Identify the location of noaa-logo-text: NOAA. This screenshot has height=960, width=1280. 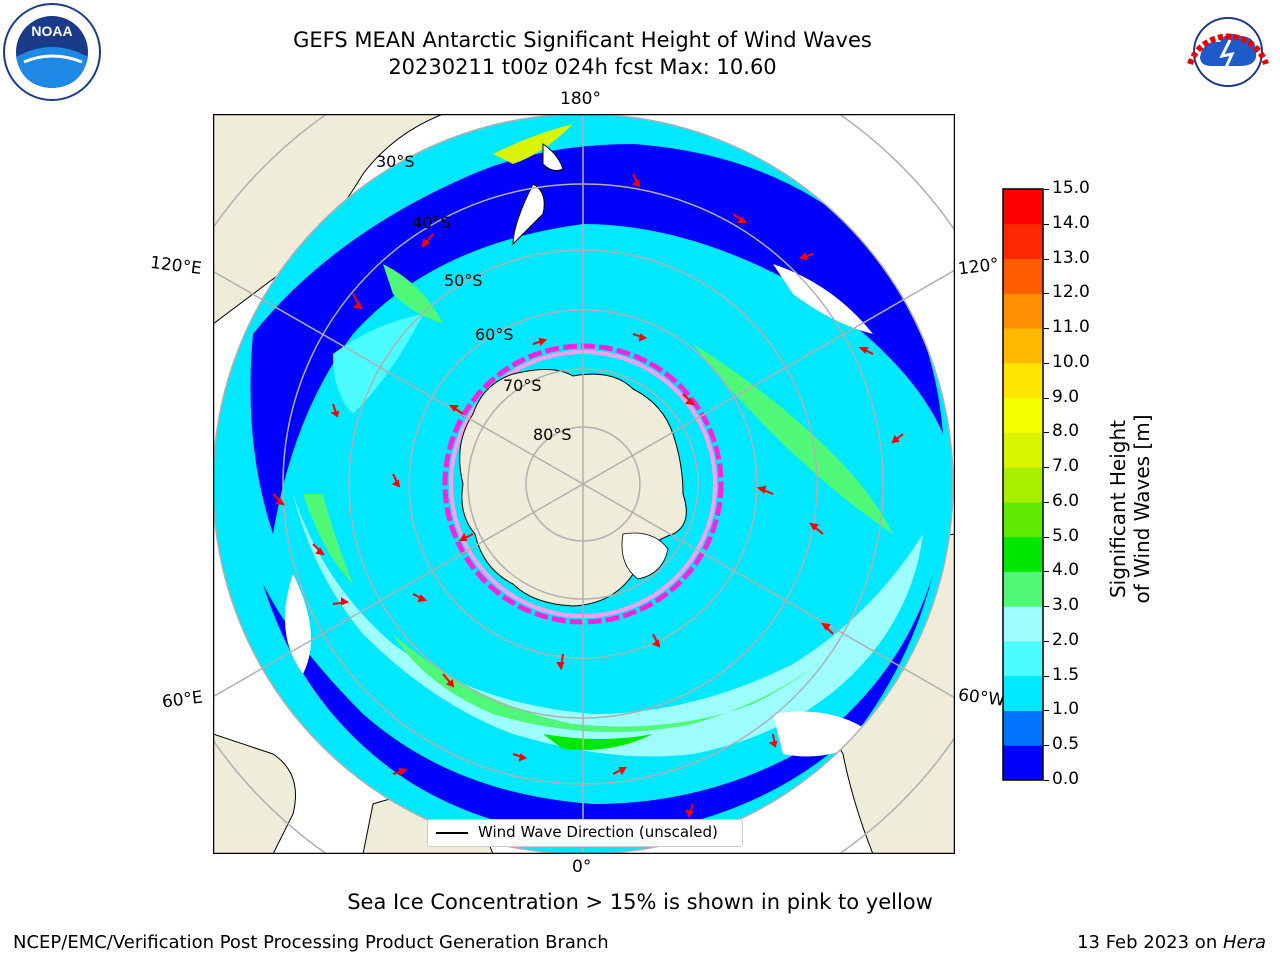
(51, 31).